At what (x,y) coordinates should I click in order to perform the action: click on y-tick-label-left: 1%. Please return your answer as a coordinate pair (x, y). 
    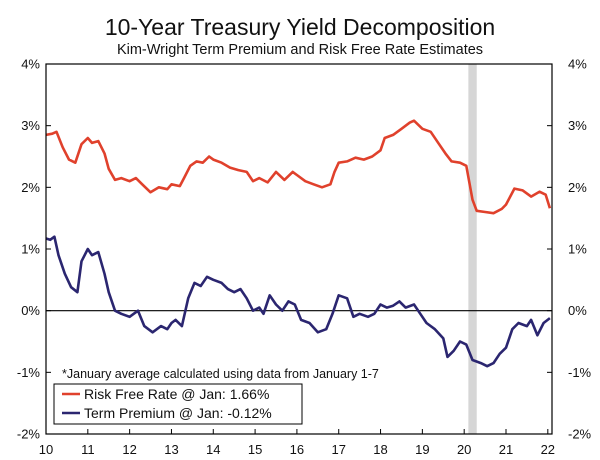
    Looking at the image, I should click on (30, 249).